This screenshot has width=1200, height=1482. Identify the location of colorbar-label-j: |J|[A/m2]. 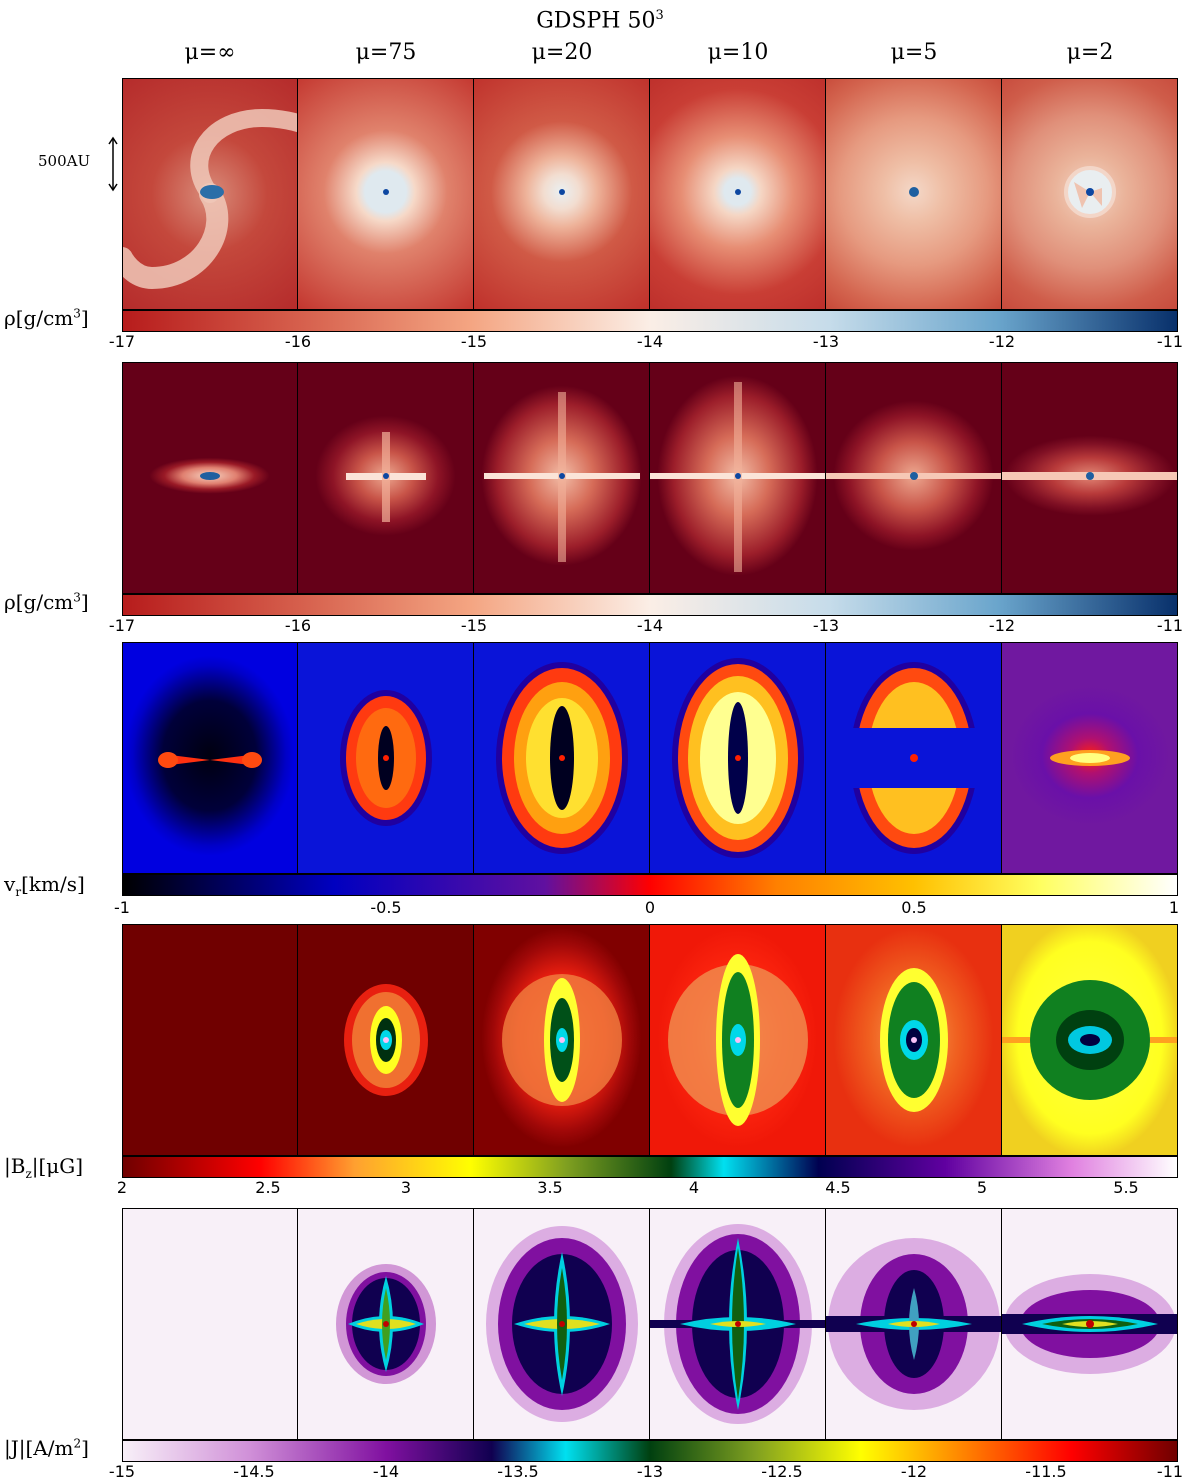
(46, 1448).